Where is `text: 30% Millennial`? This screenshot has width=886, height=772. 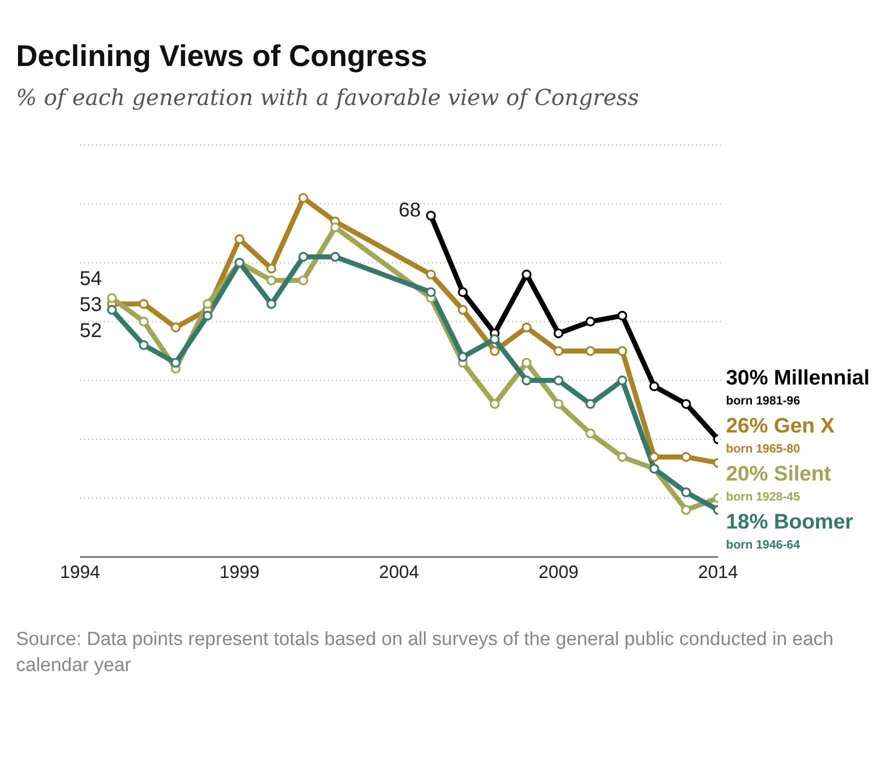
text: 30% Millennial is located at coordinates (798, 378).